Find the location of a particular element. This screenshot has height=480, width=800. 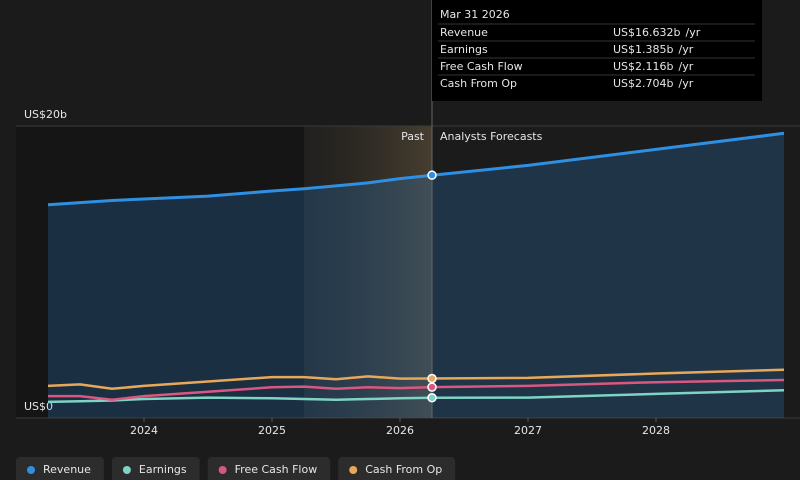

tooltip-box is located at coordinates (597, 50).